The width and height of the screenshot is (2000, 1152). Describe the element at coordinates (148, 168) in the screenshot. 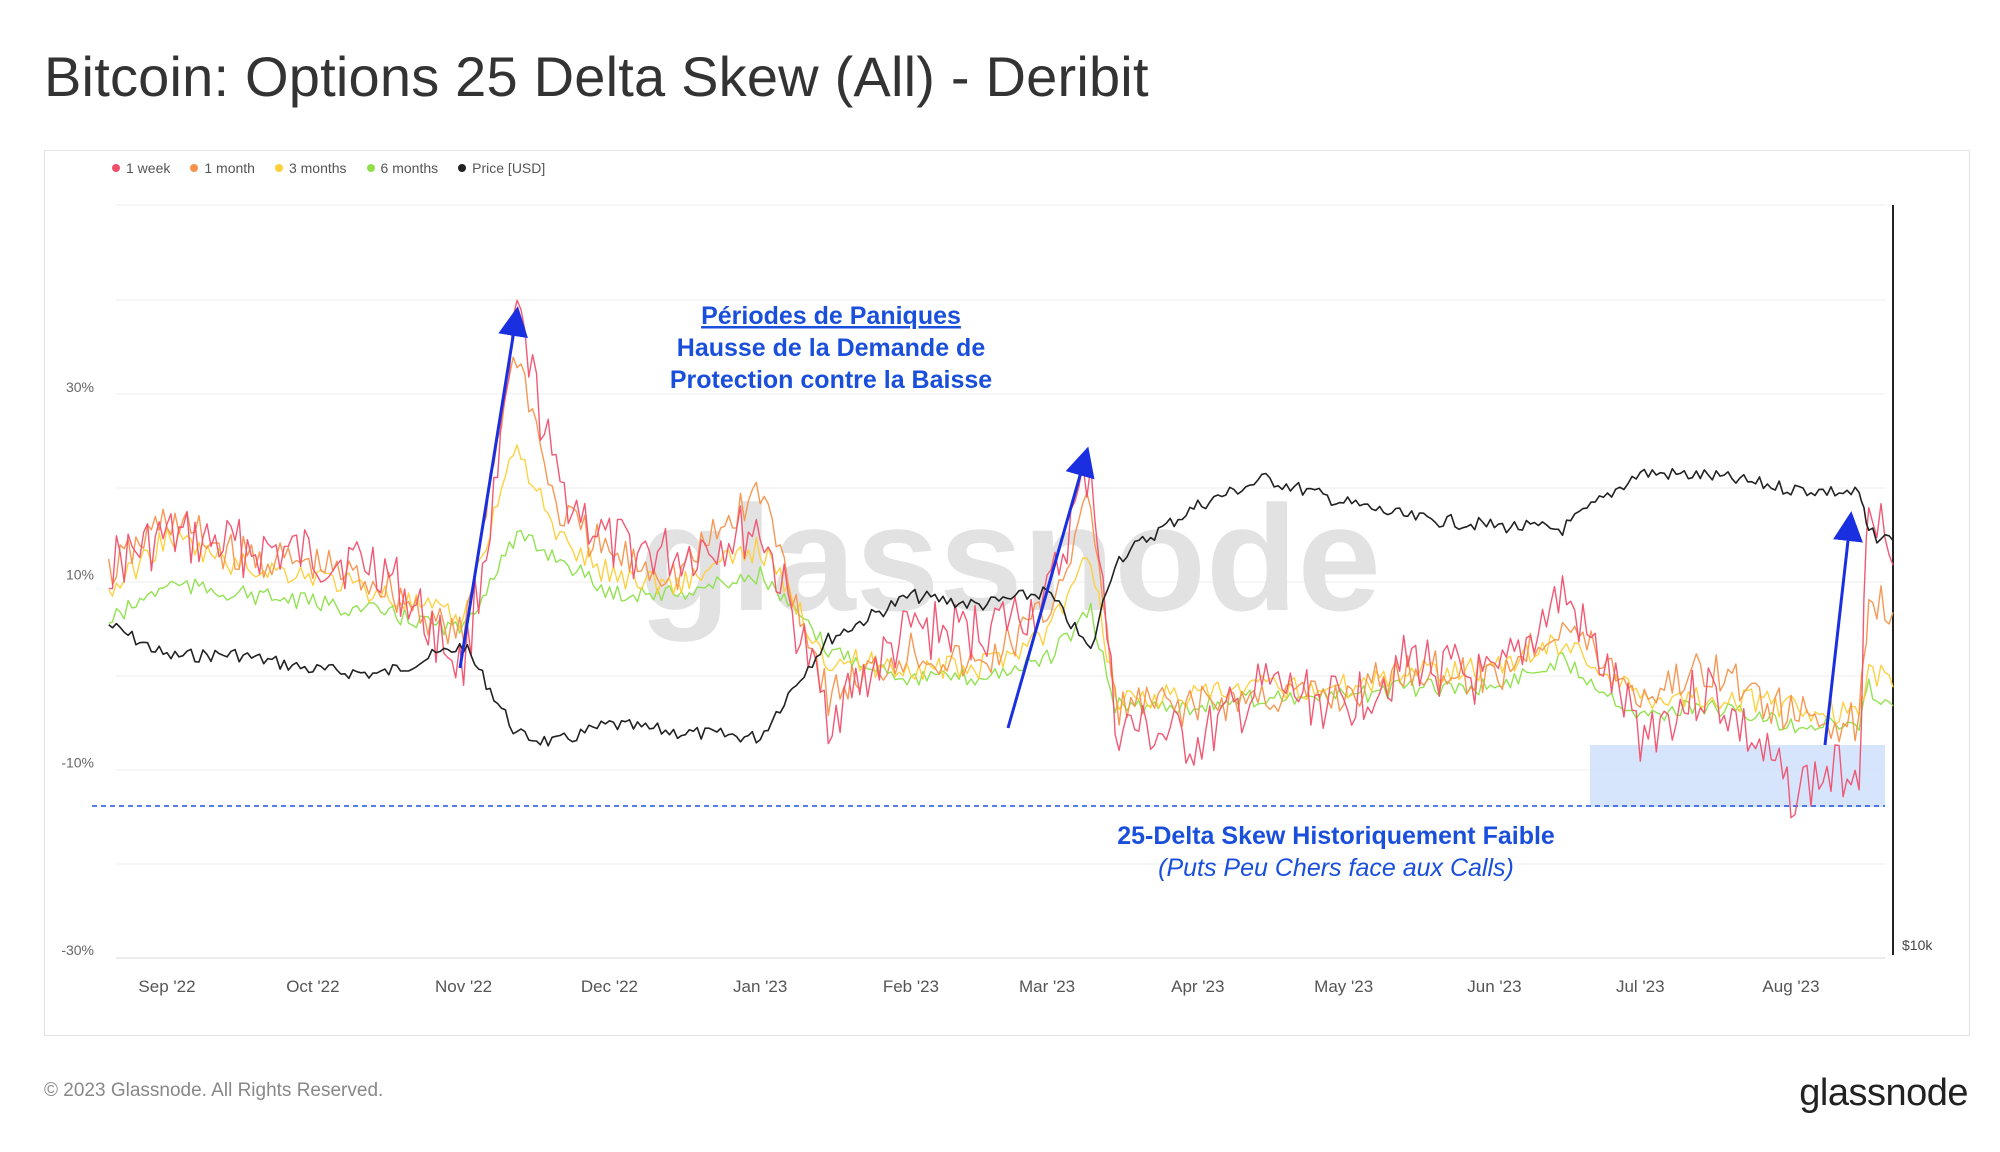

I see `legend-label: 1 week` at that location.